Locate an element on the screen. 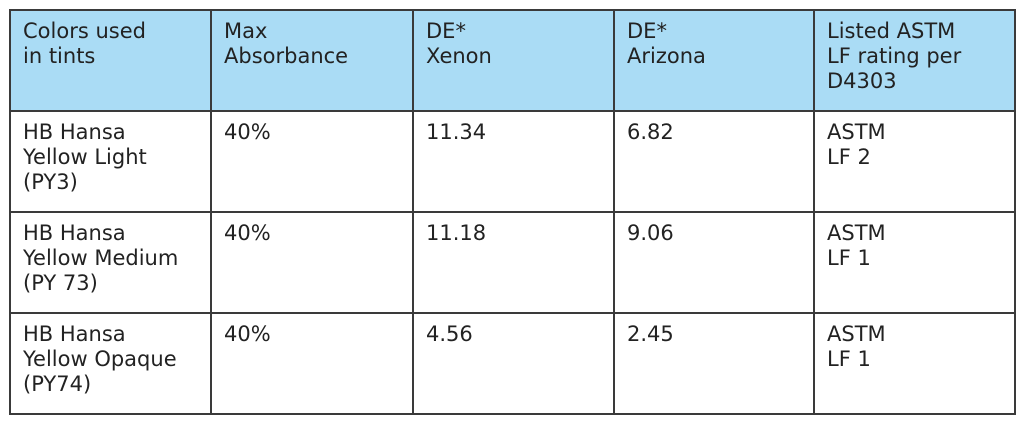  cell-line: LF rating per is located at coordinates (894, 56).